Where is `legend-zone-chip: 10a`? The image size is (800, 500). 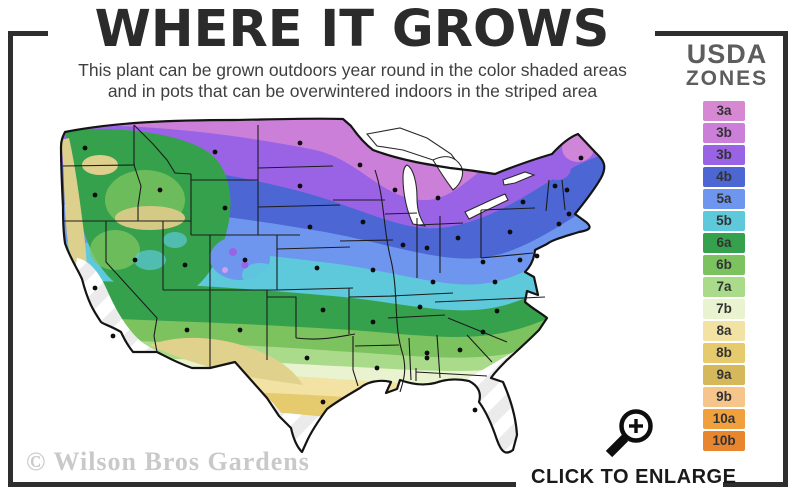
legend-zone-chip: 10a is located at coordinates (724, 419).